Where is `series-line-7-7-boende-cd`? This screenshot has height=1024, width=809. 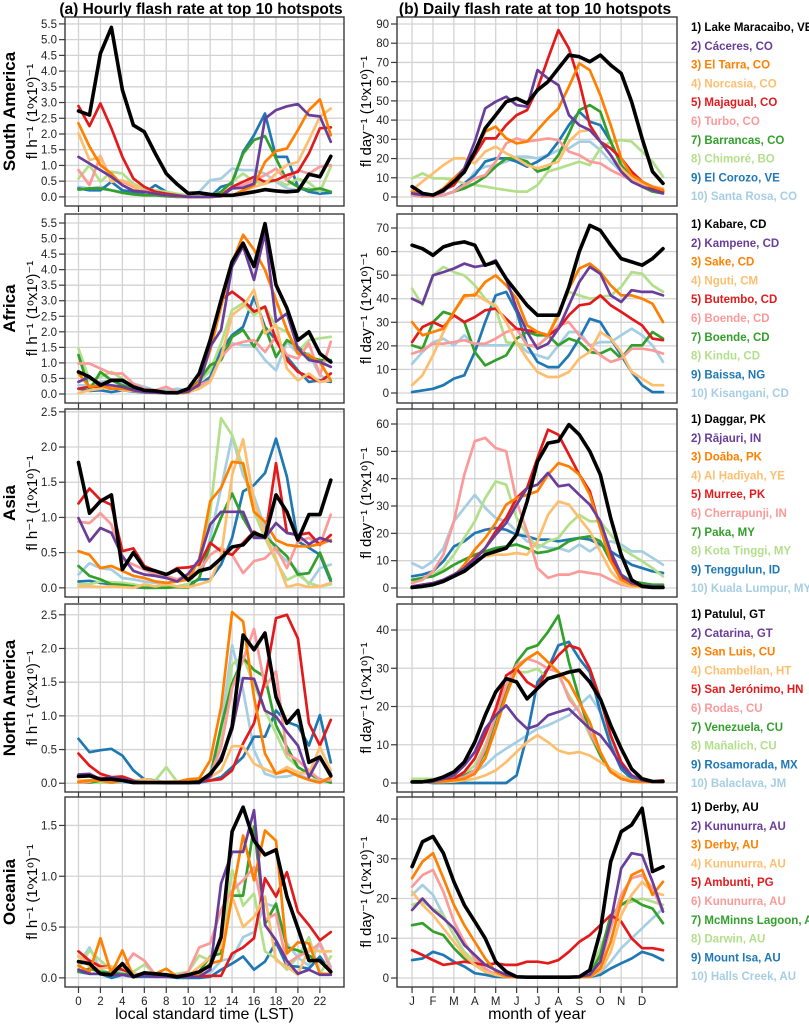 series-line-7-7-boende-cd is located at coordinates (205, 360).